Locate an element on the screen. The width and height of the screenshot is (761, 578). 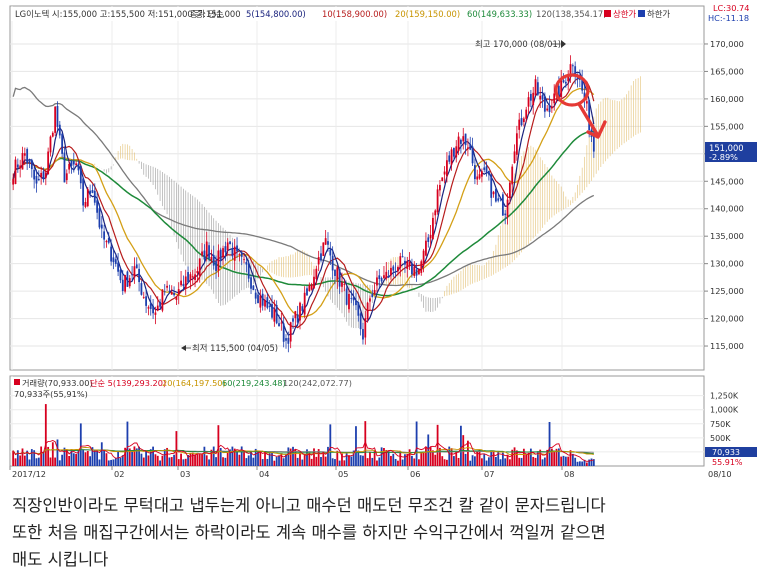
caption-line-3: 매도 시킵니다 is located at coordinates (60, 559).